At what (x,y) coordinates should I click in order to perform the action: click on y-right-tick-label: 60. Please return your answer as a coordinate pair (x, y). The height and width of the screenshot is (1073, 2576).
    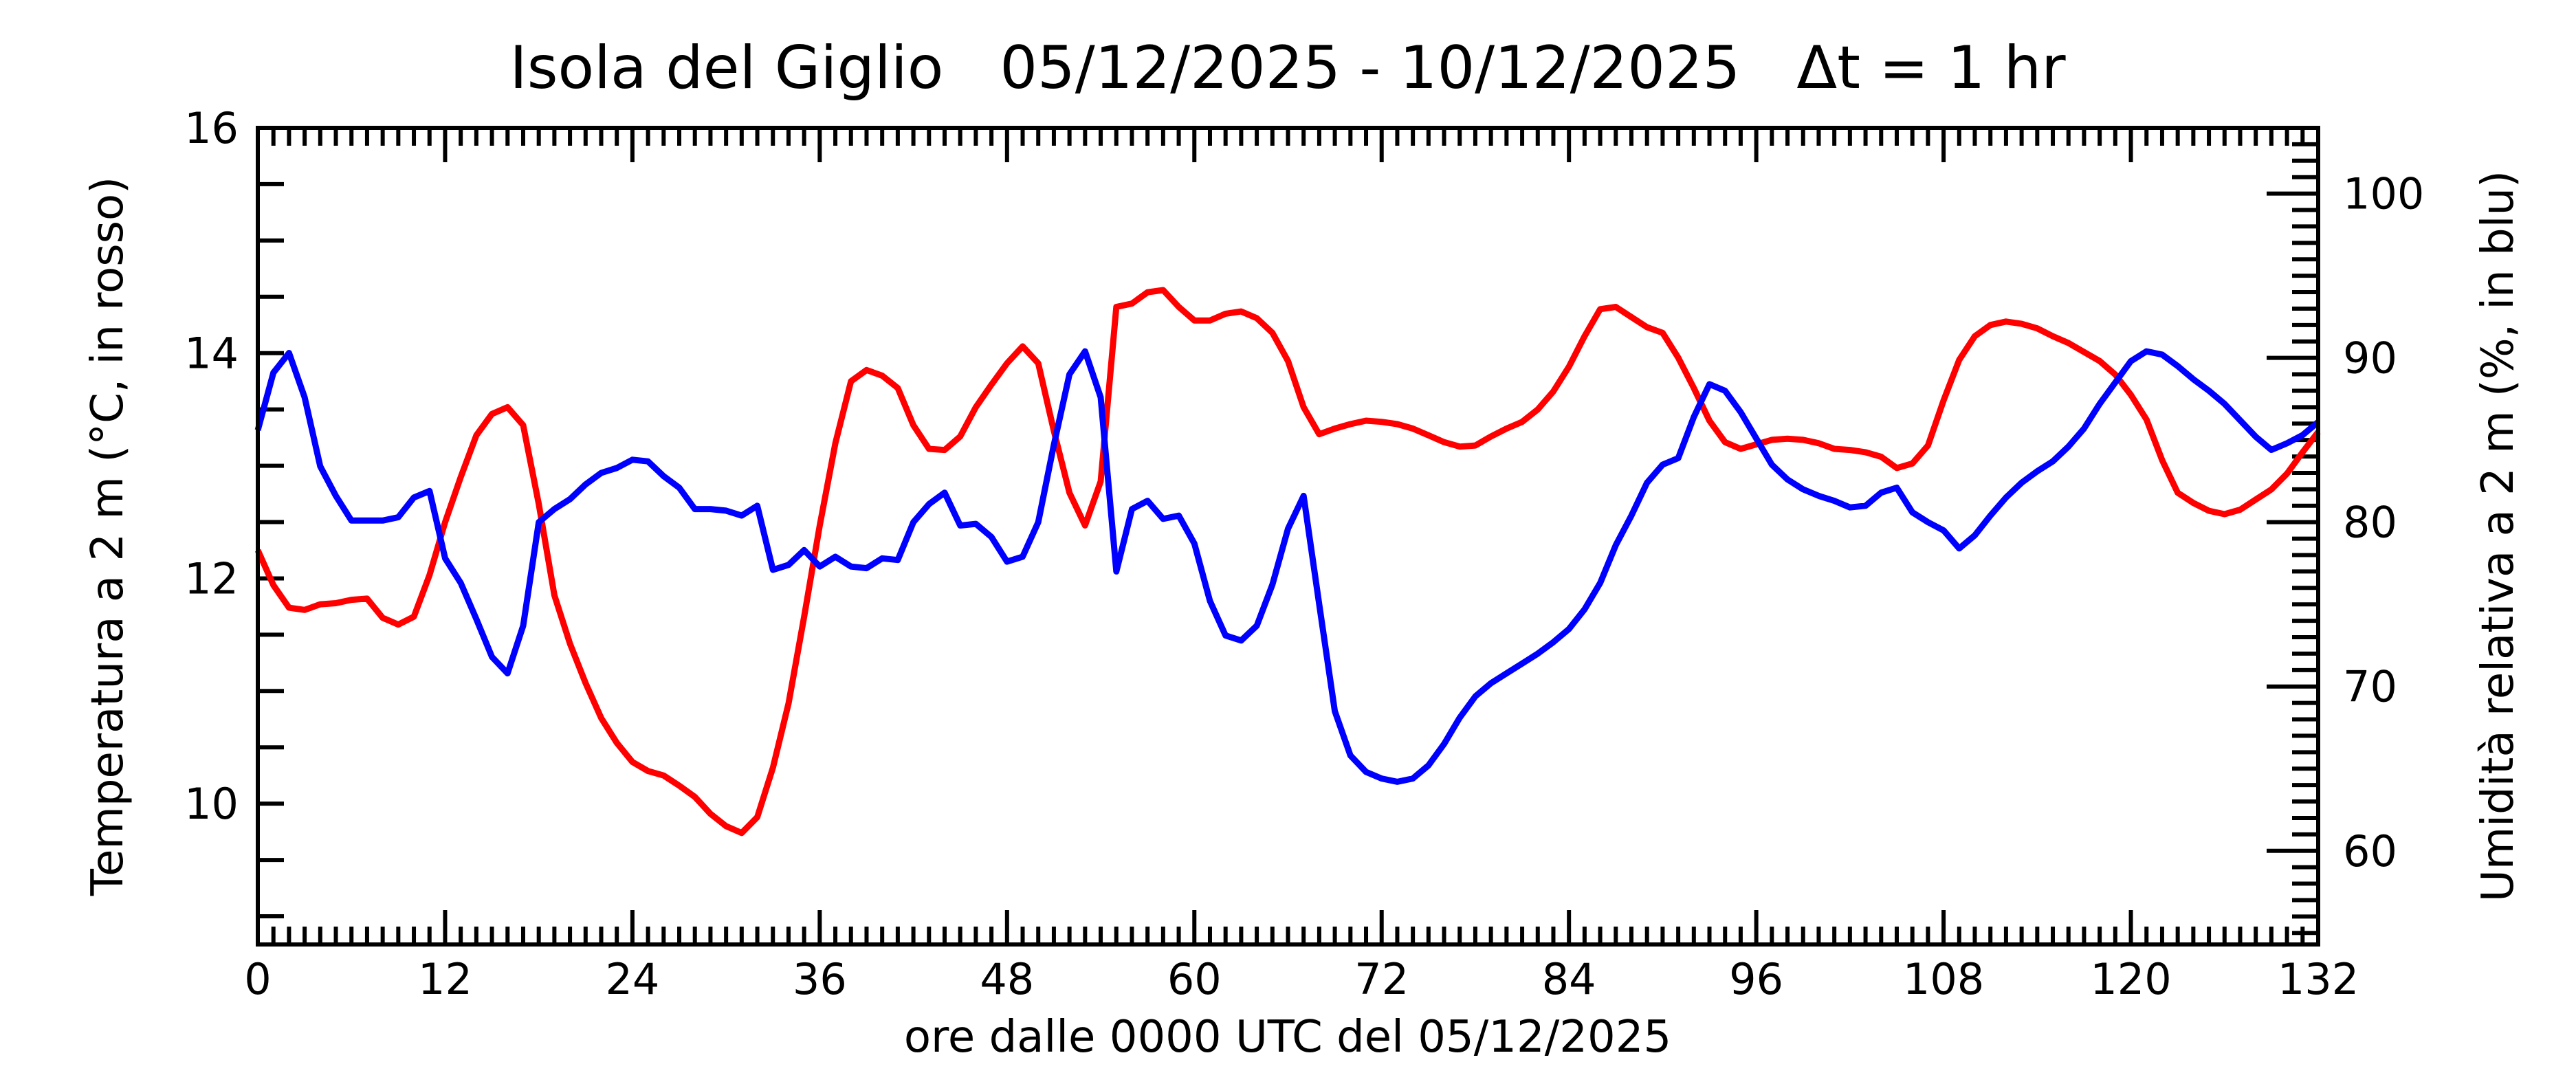
    Looking at the image, I should click on (2370, 851).